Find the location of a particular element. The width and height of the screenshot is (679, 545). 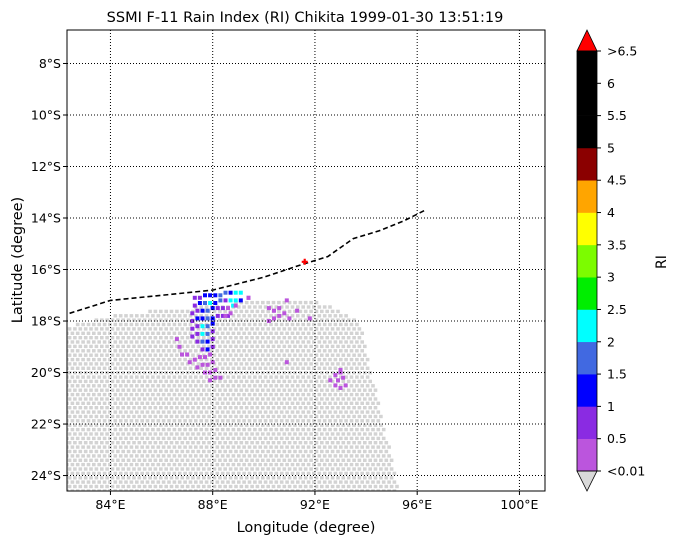

colorbar-label: RI is located at coordinates (662, 262).